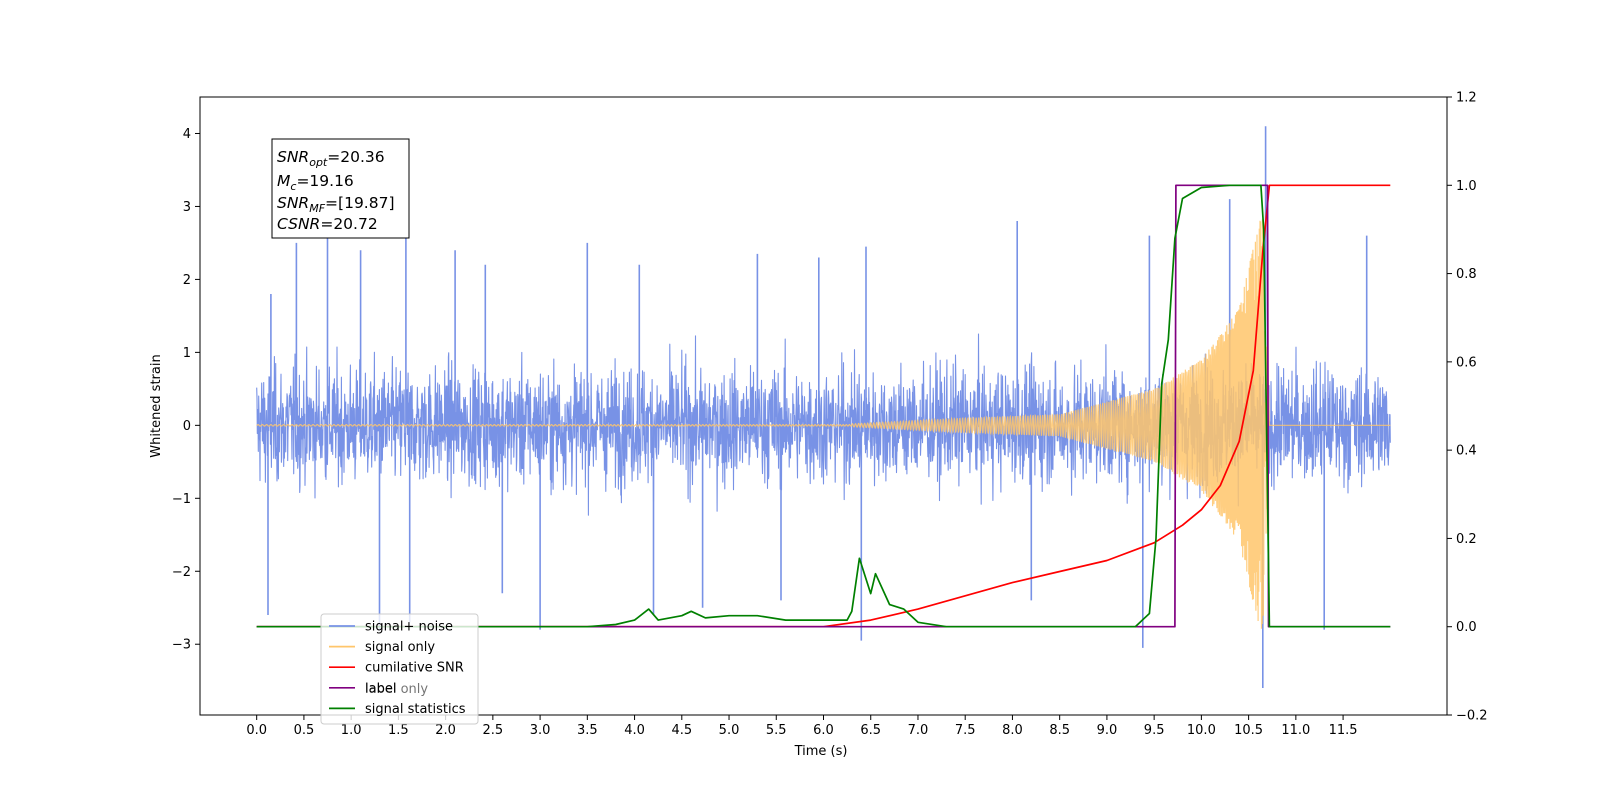 The width and height of the screenshot is (1600, 800). Describe the element at coordinates (1012, 730) in the screenshot. I see `x-tick-label: 8.0` at that location.